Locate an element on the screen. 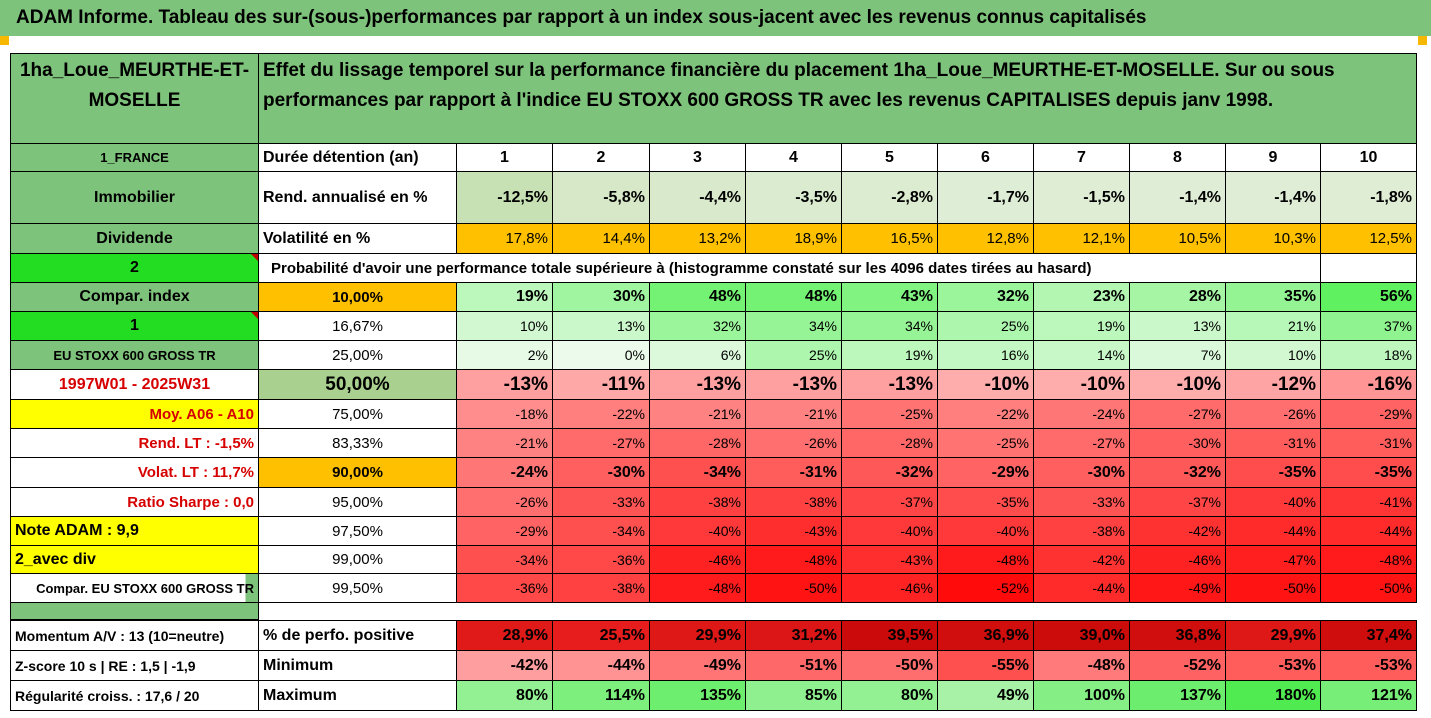  minimum-value: -52% is located at coordinates (1178, 666).